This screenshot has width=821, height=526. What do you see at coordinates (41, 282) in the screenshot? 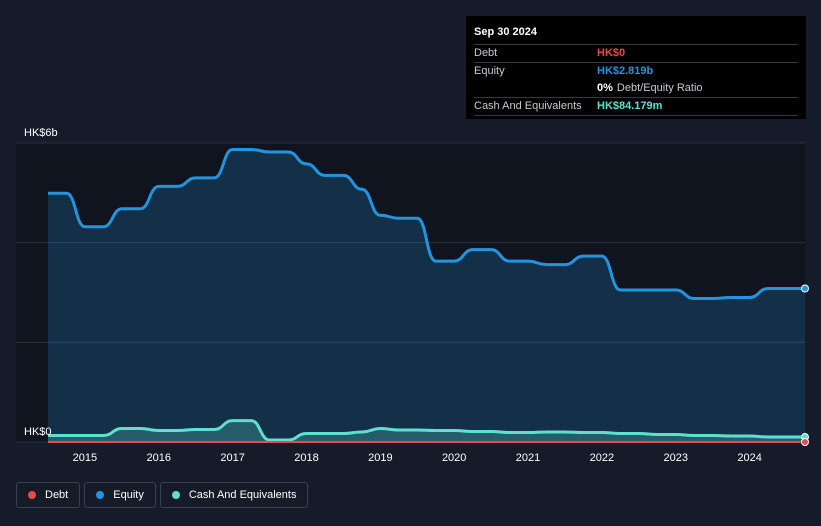
I see `y-axis-ticks: HK$6b HK$0` at bounding box center [41, 282].